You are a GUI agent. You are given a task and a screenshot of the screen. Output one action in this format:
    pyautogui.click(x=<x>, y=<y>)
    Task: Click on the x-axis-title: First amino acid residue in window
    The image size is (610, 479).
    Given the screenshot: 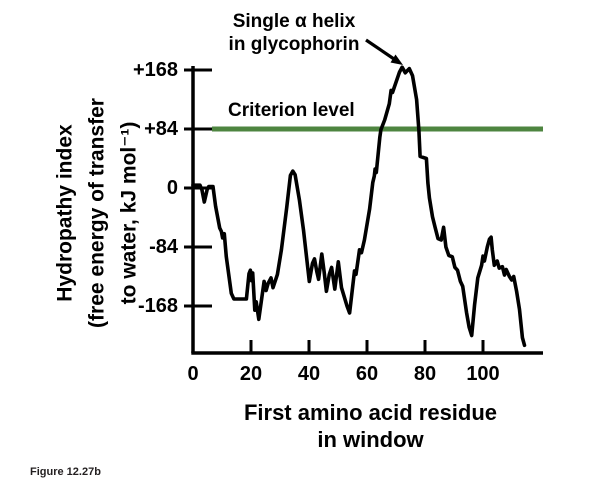 What is the action you would take?
    pyautogui.click(x=370, y=426)
    